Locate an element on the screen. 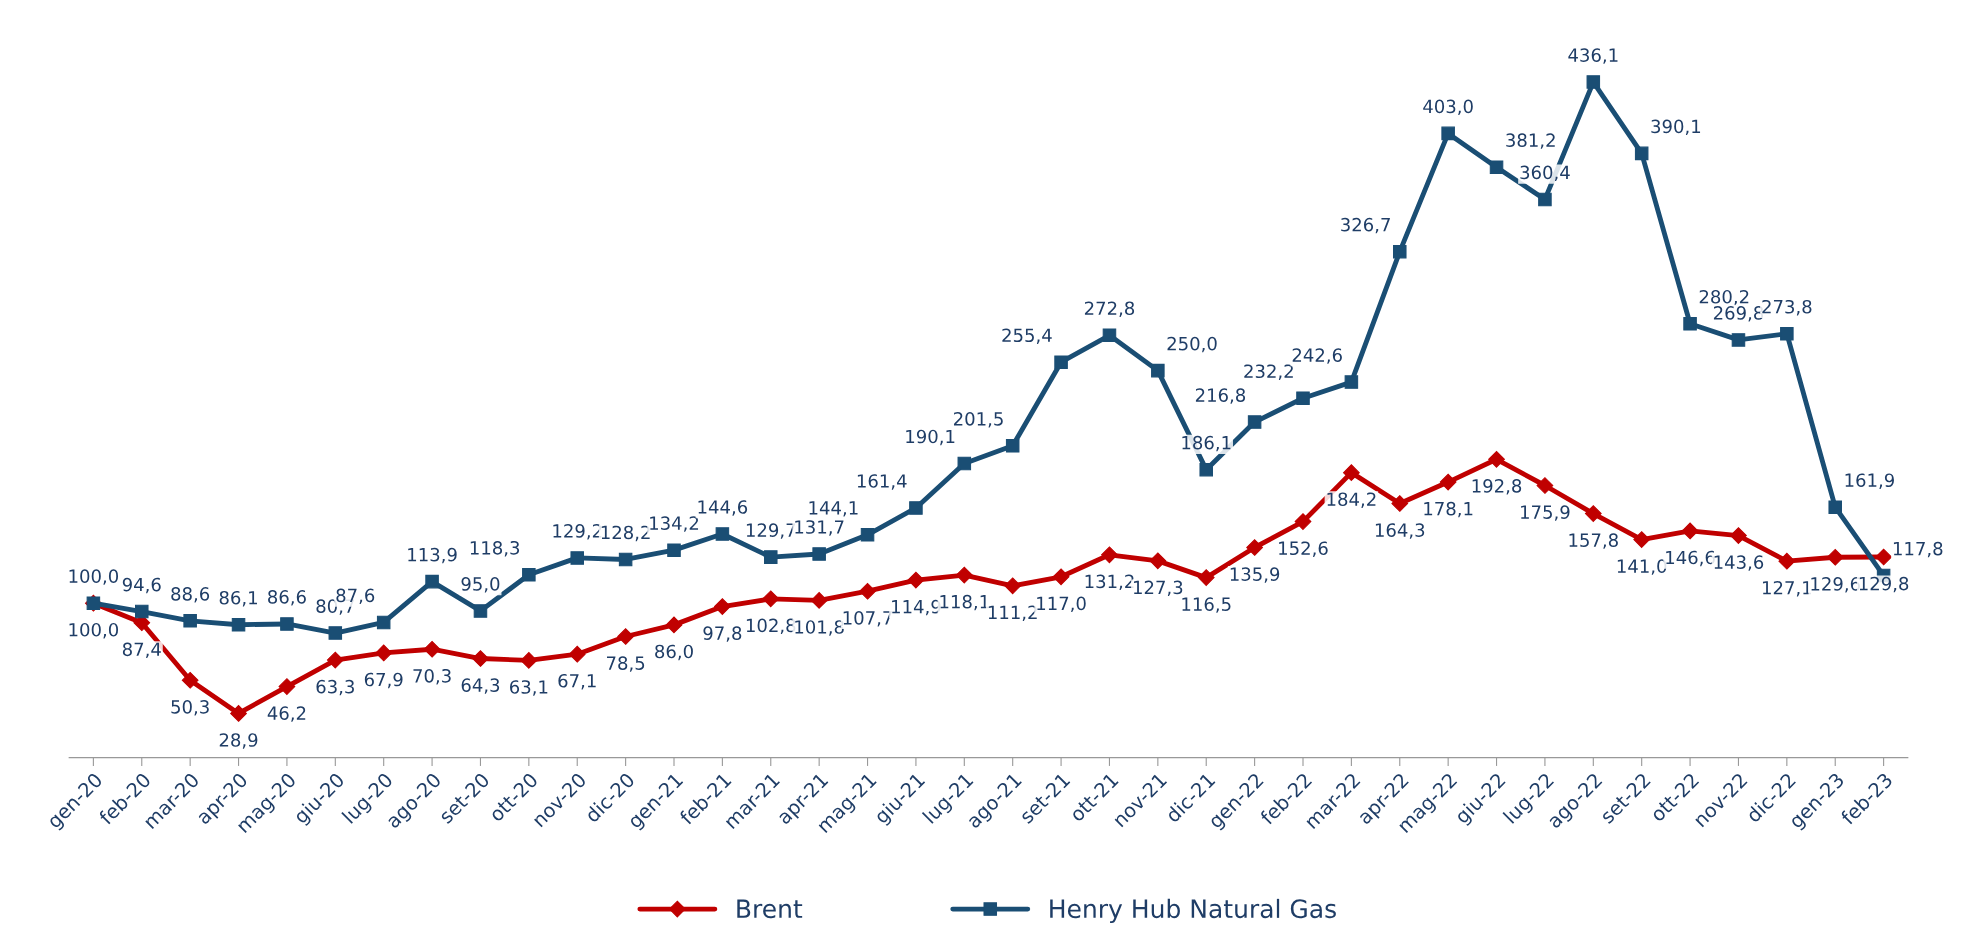 Image resolution: width=1977 pixels, height=947 pixels. data-label: 232,2 is located at coordinates (1268, 372).